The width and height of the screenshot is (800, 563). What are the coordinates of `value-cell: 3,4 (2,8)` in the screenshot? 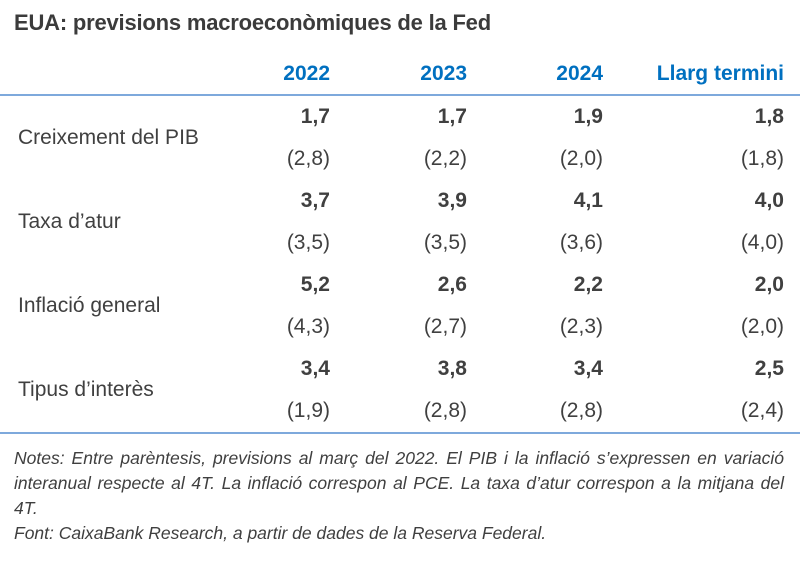 It's located at (535, 390).